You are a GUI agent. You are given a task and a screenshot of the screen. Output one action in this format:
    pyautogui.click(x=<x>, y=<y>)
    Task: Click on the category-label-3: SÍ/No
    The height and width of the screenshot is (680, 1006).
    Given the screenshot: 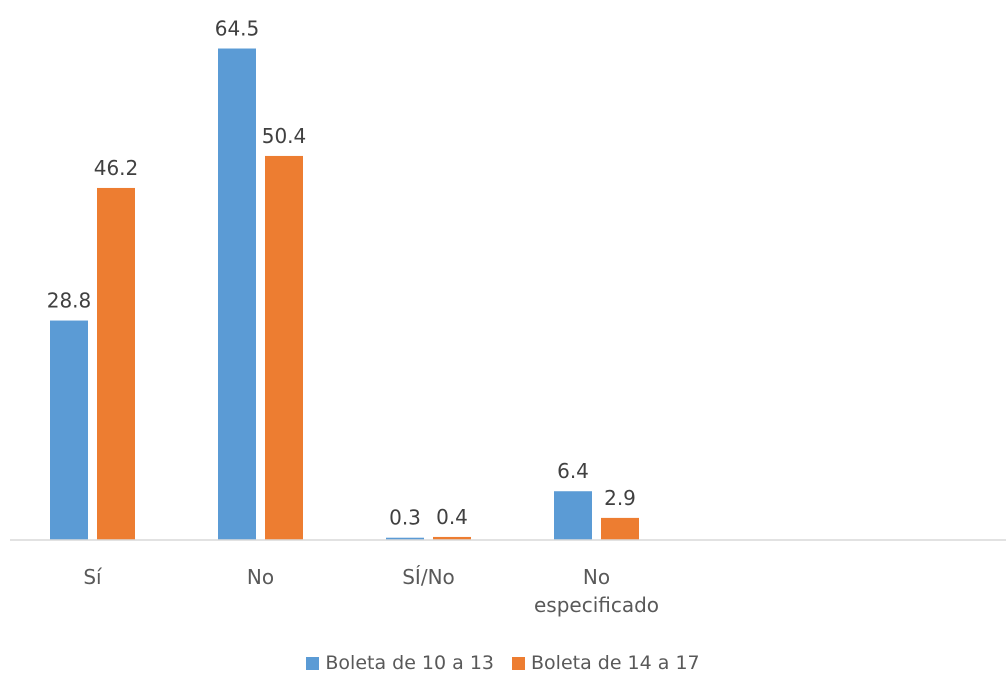 What is the action you would take?
    pyautogui.click(x=428, y=577)
    